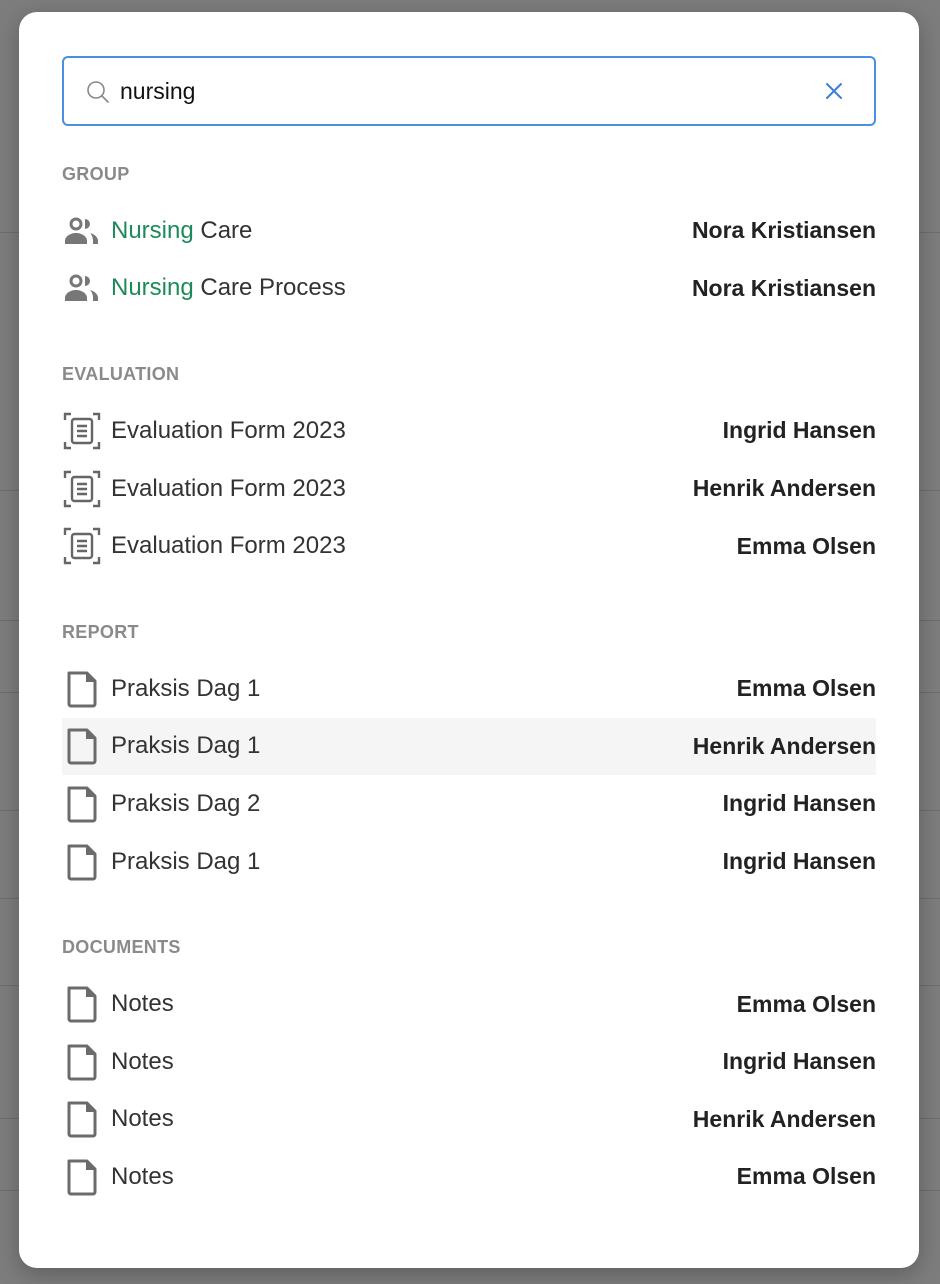 The width and height of the screenshot is (940, 1284). Describe the element at coordinates (401, 288) in the screenshot. I see `result-title: Nursing Care Process` at that location.